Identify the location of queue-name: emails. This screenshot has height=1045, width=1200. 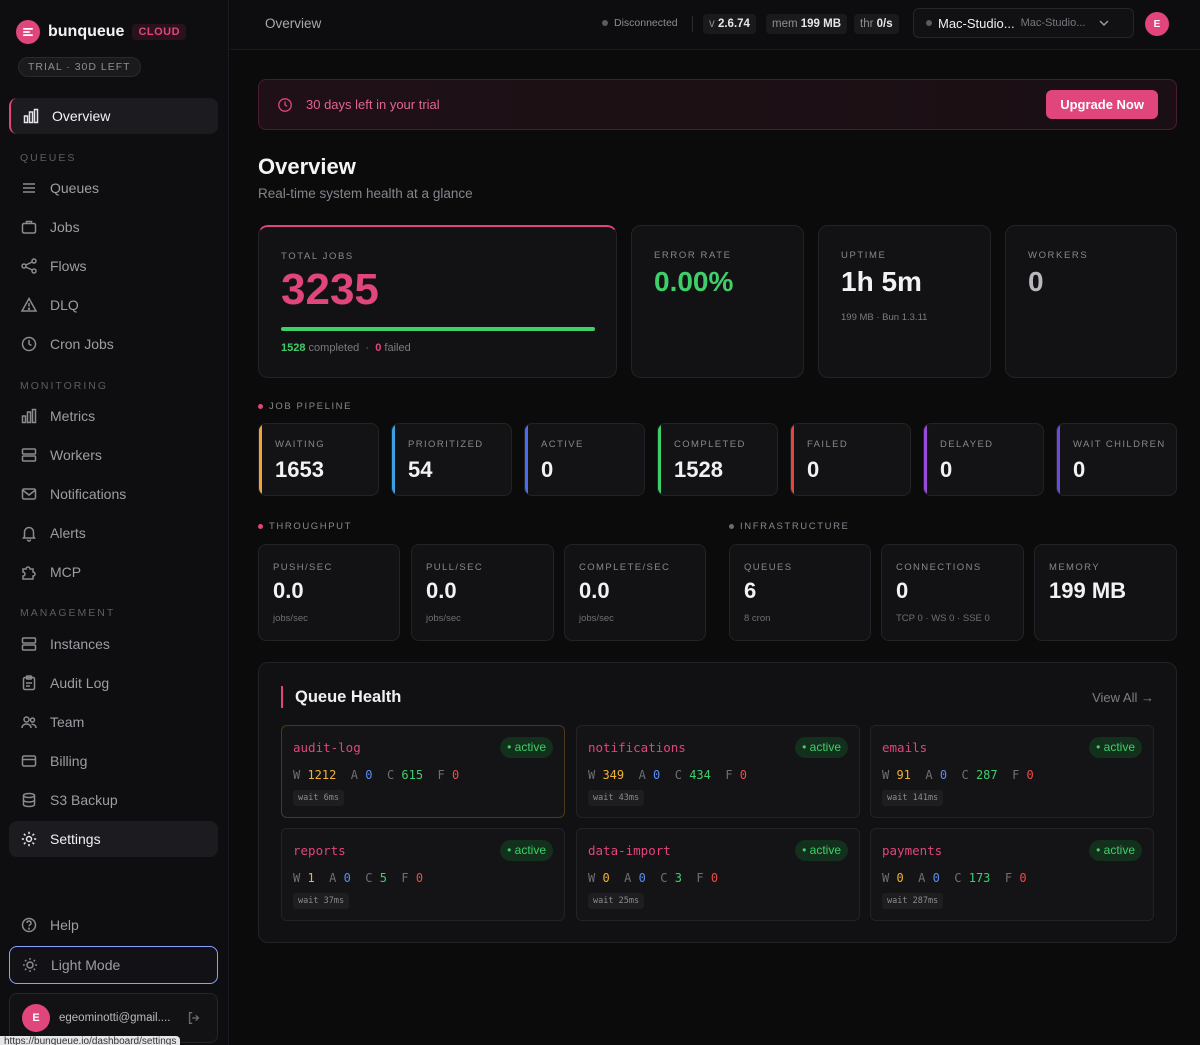
(905, 747).